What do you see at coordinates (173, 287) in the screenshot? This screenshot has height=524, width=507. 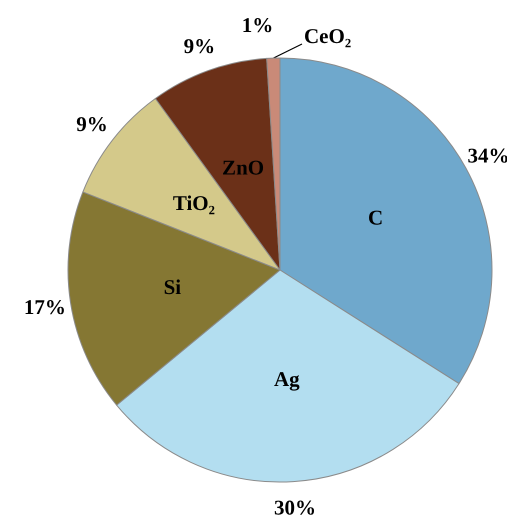 I see `slice-label: Si` at bounding box center [173, 287].